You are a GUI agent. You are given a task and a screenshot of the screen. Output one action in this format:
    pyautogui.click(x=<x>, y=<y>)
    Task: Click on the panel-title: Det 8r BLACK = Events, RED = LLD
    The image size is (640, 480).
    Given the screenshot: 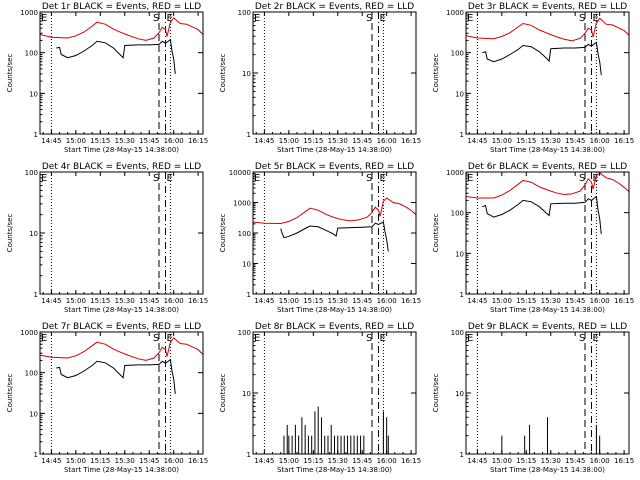 What is the action you would take?
    pyautogui.click(x=334, y=327)
    